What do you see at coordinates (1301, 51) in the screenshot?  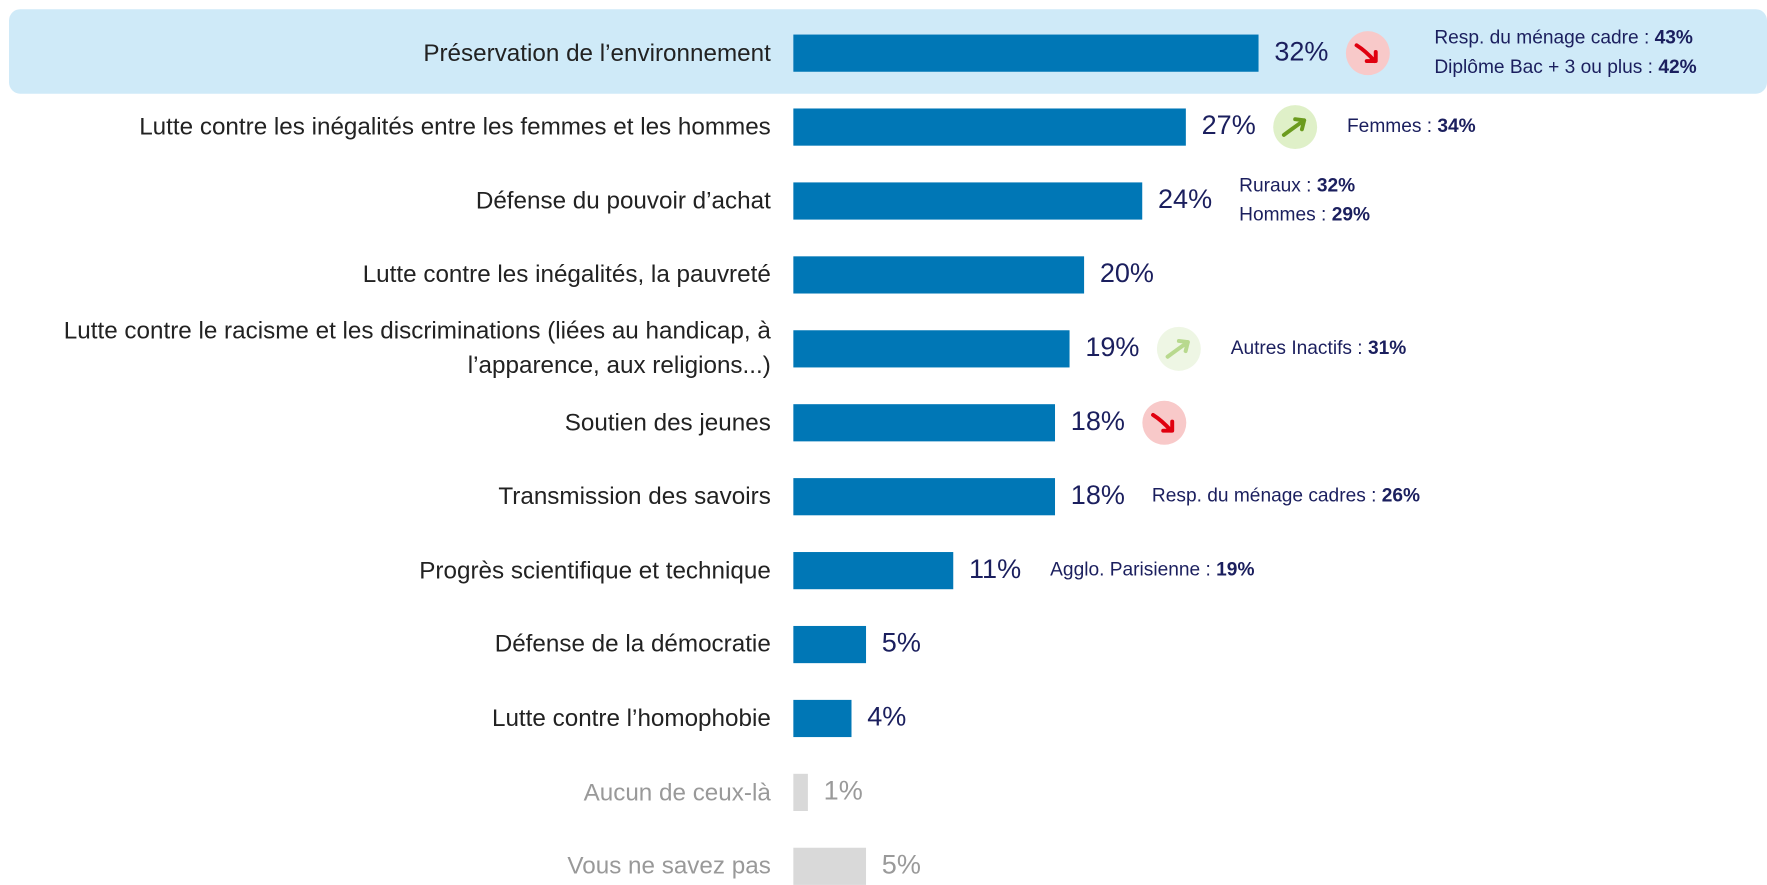 I see `value-label: 32%` at bounding box center [1301, 51].